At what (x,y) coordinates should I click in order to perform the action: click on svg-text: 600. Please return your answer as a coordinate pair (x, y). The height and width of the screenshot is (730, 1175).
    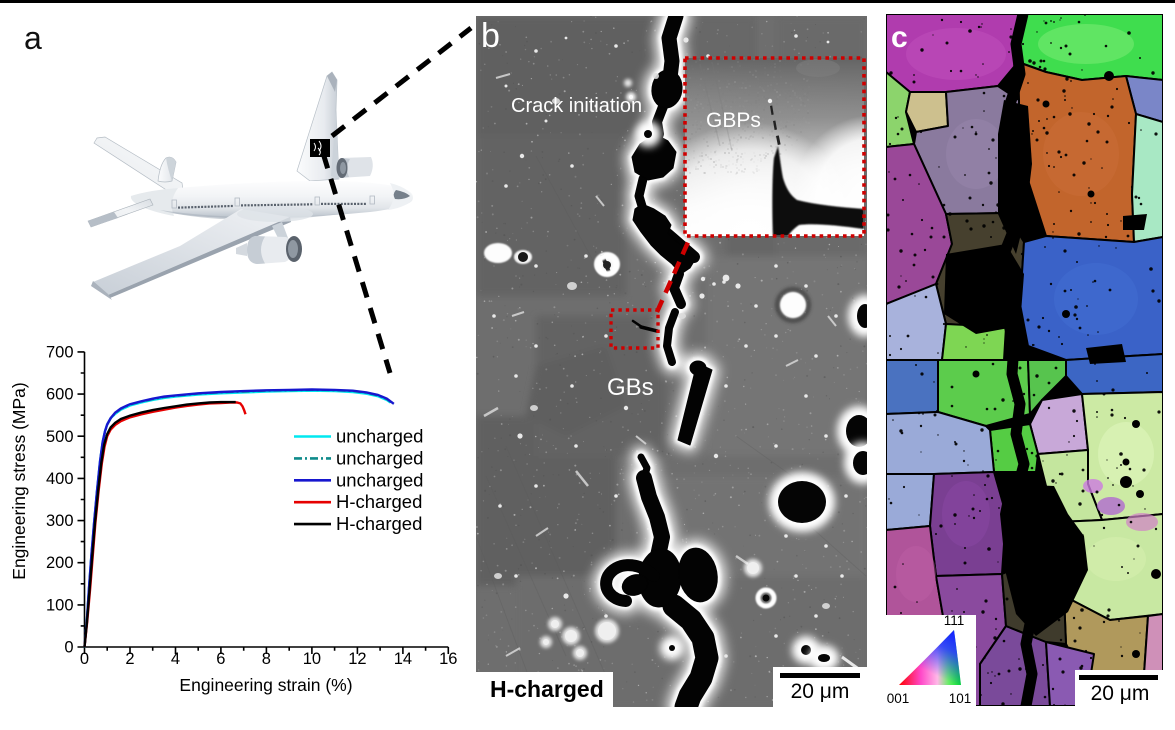
    Looking at the image, I should click on (60, 395).